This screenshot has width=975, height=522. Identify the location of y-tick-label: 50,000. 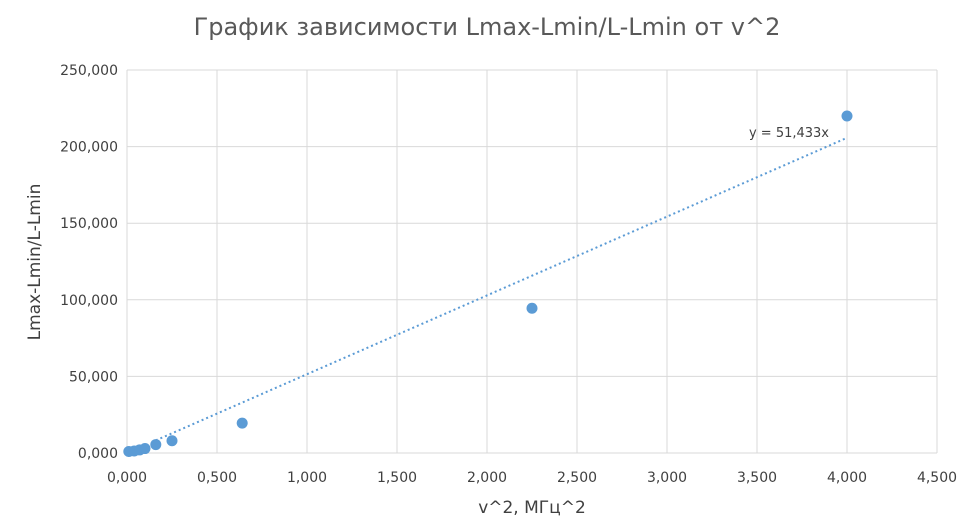
(93, 377).